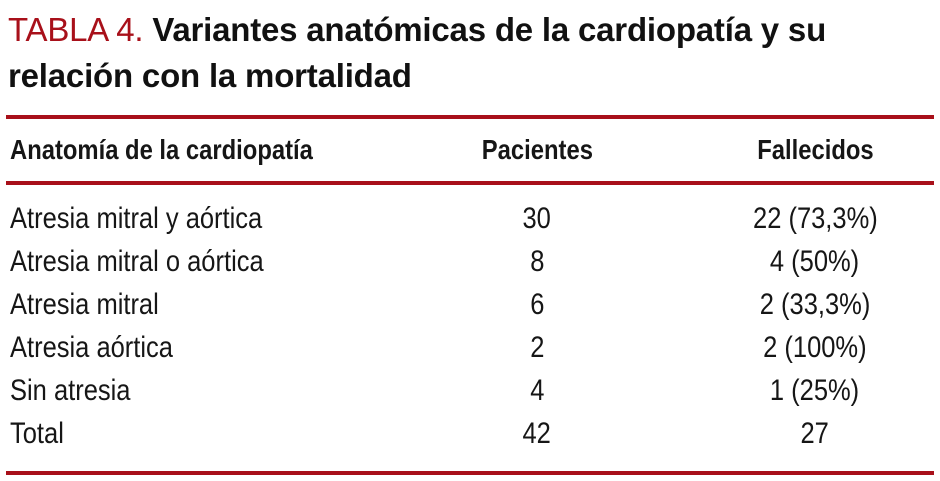 The width and height of the screenshot is (940, 481). What do you see at coordinates (537, 390) in the screenshot?
I see `cell-patients: 4` at bounding box center [537, 390].